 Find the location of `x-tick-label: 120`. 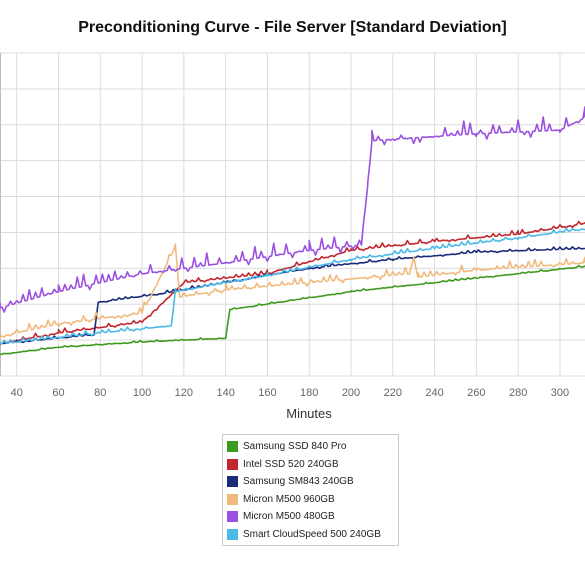

x-tick-label: 120 is located at coordinates (184, 393).